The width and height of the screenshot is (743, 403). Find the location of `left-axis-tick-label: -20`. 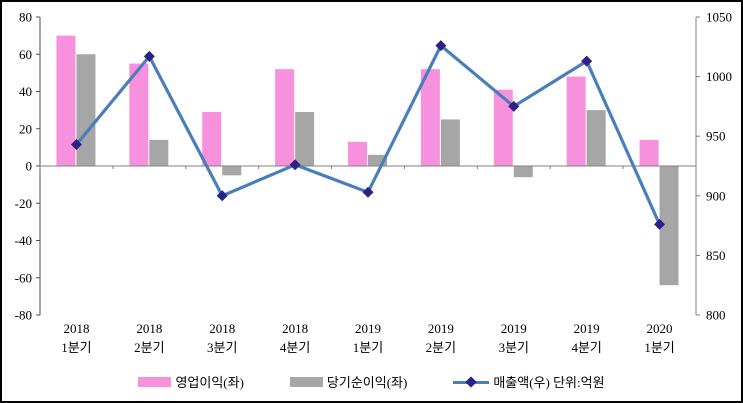

left-axis-tick-label: -20 is located at coordinates (23, 203).